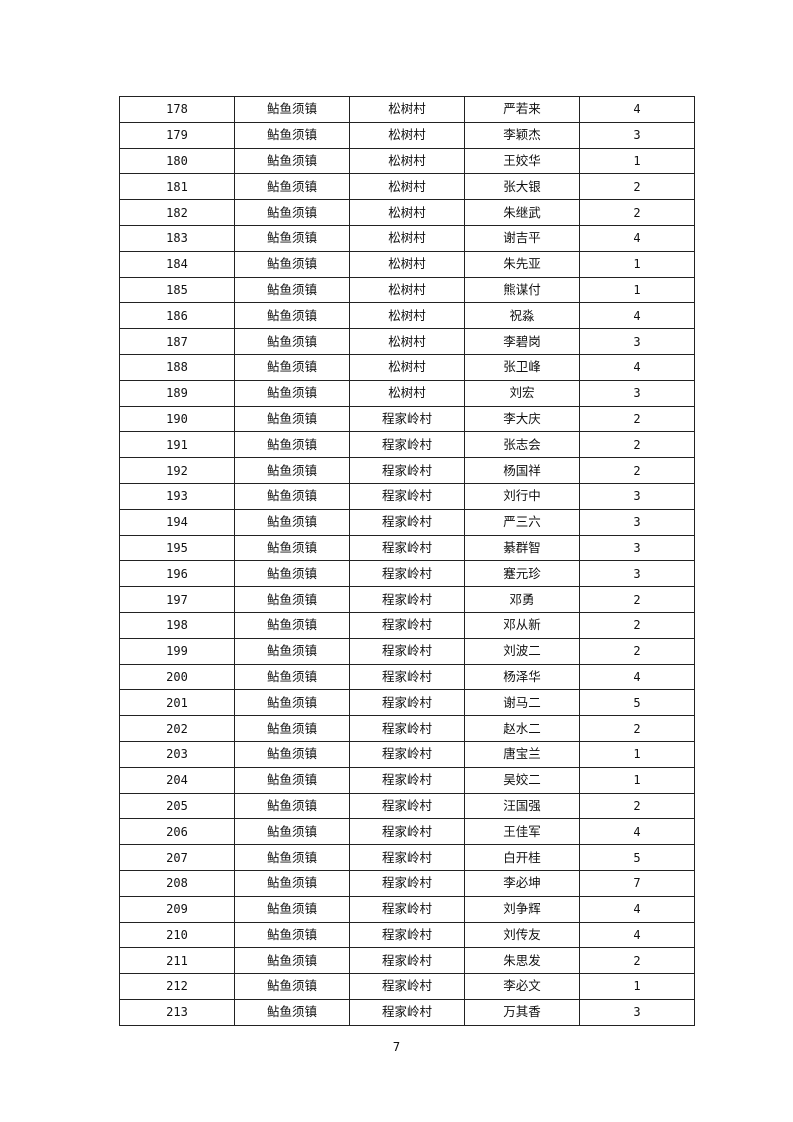  Describe the element at coordinates (522, 806) in the screenshot. I see `name-cell: 汪国强` at that location.